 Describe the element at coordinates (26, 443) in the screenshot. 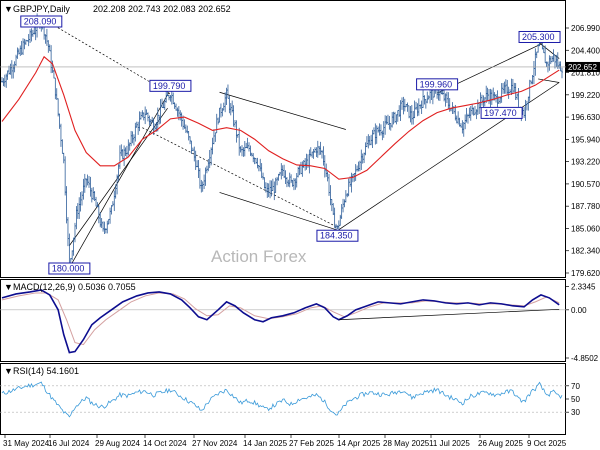

I see `x-tick-label: 31 May 2024` at that location.